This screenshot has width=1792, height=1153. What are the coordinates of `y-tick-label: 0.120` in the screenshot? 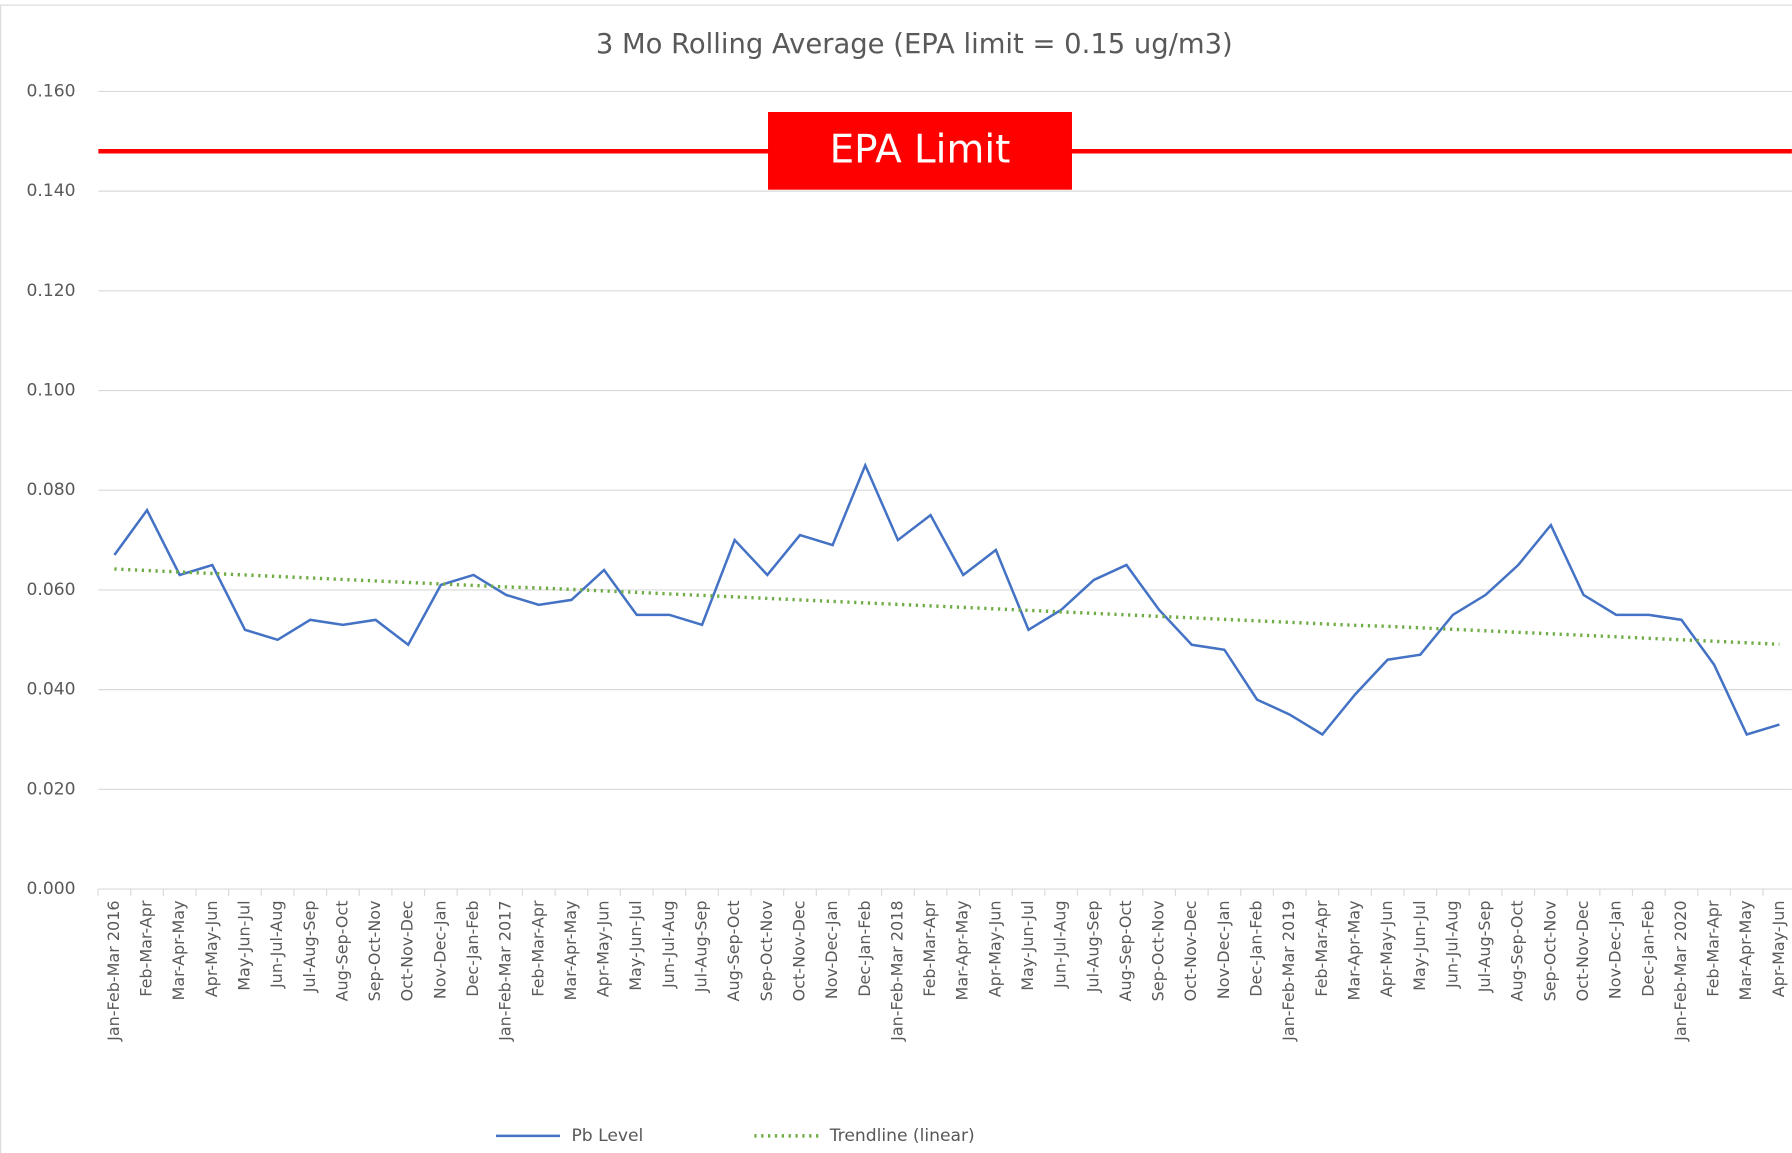 It's located at (50, 291).